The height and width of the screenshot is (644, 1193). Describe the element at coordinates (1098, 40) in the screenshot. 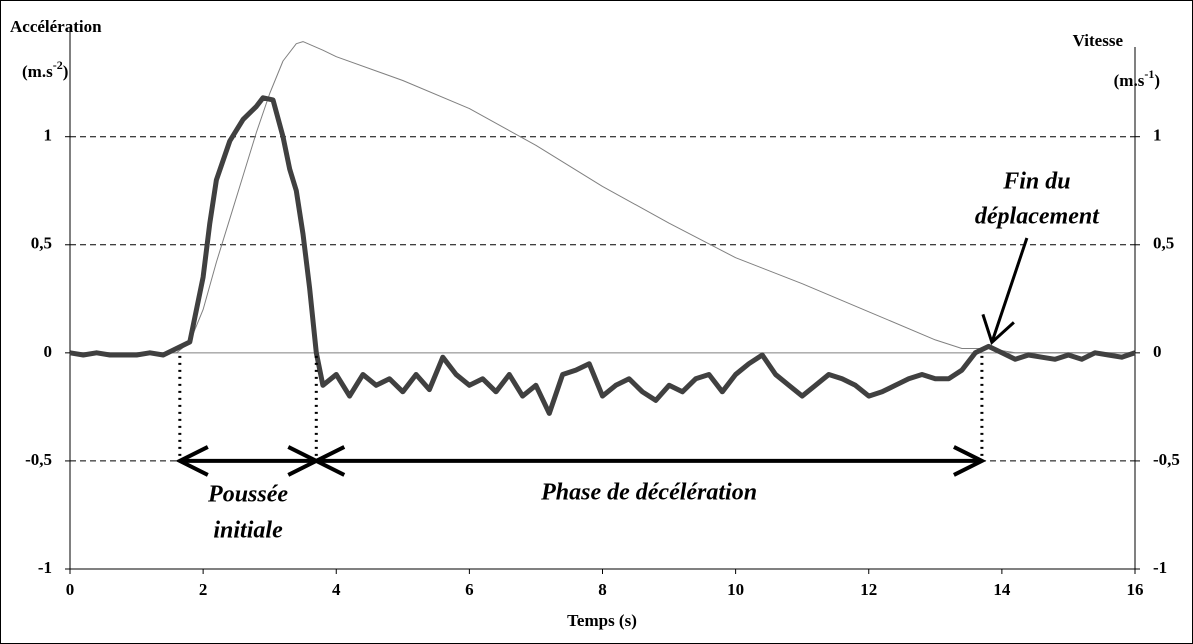

I see `y2-axis-label: Vitesse` at that location.